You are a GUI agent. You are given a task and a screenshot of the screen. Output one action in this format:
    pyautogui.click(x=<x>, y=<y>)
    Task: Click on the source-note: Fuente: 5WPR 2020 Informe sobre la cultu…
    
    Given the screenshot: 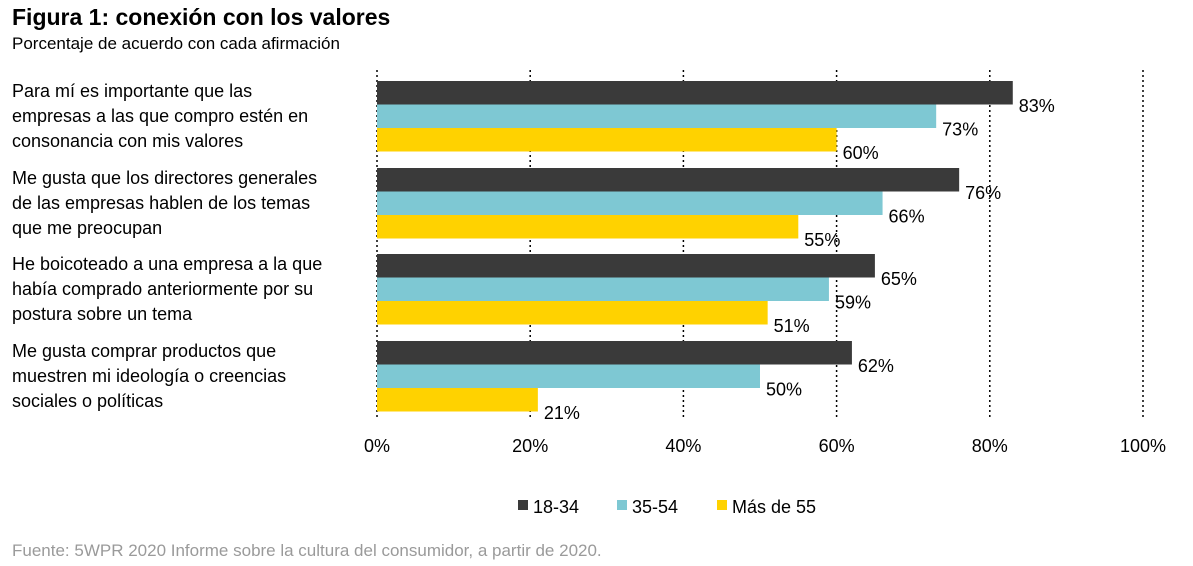 What is the action you would take?
    pyautogui.click(x=307, y=550)
    